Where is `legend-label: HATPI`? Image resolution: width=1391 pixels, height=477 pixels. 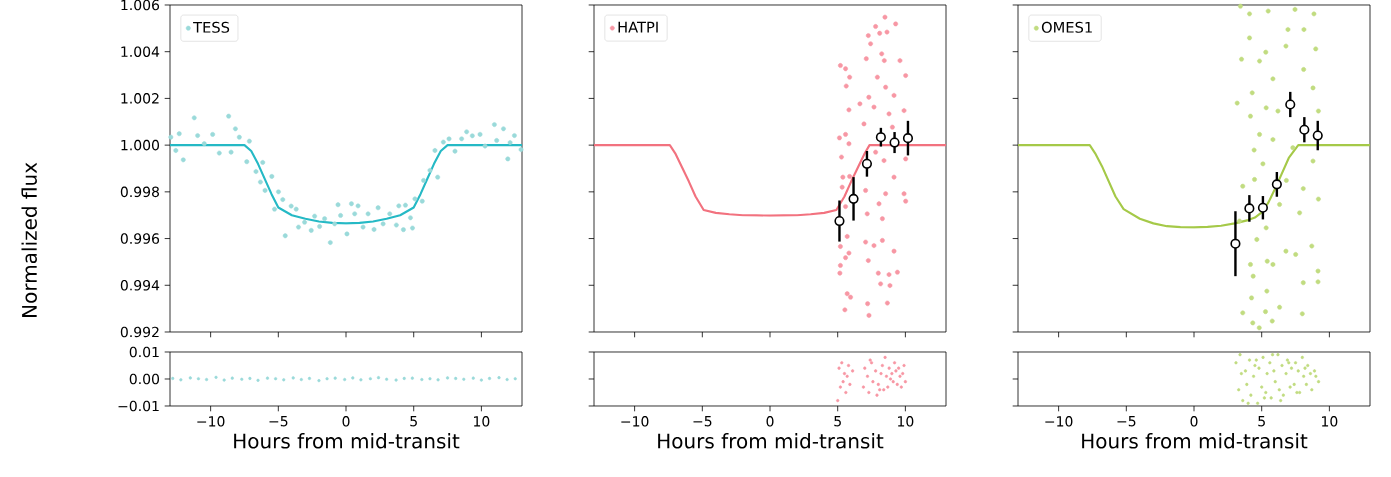
legend-label: HATPI is located at coordinates (638, 27).